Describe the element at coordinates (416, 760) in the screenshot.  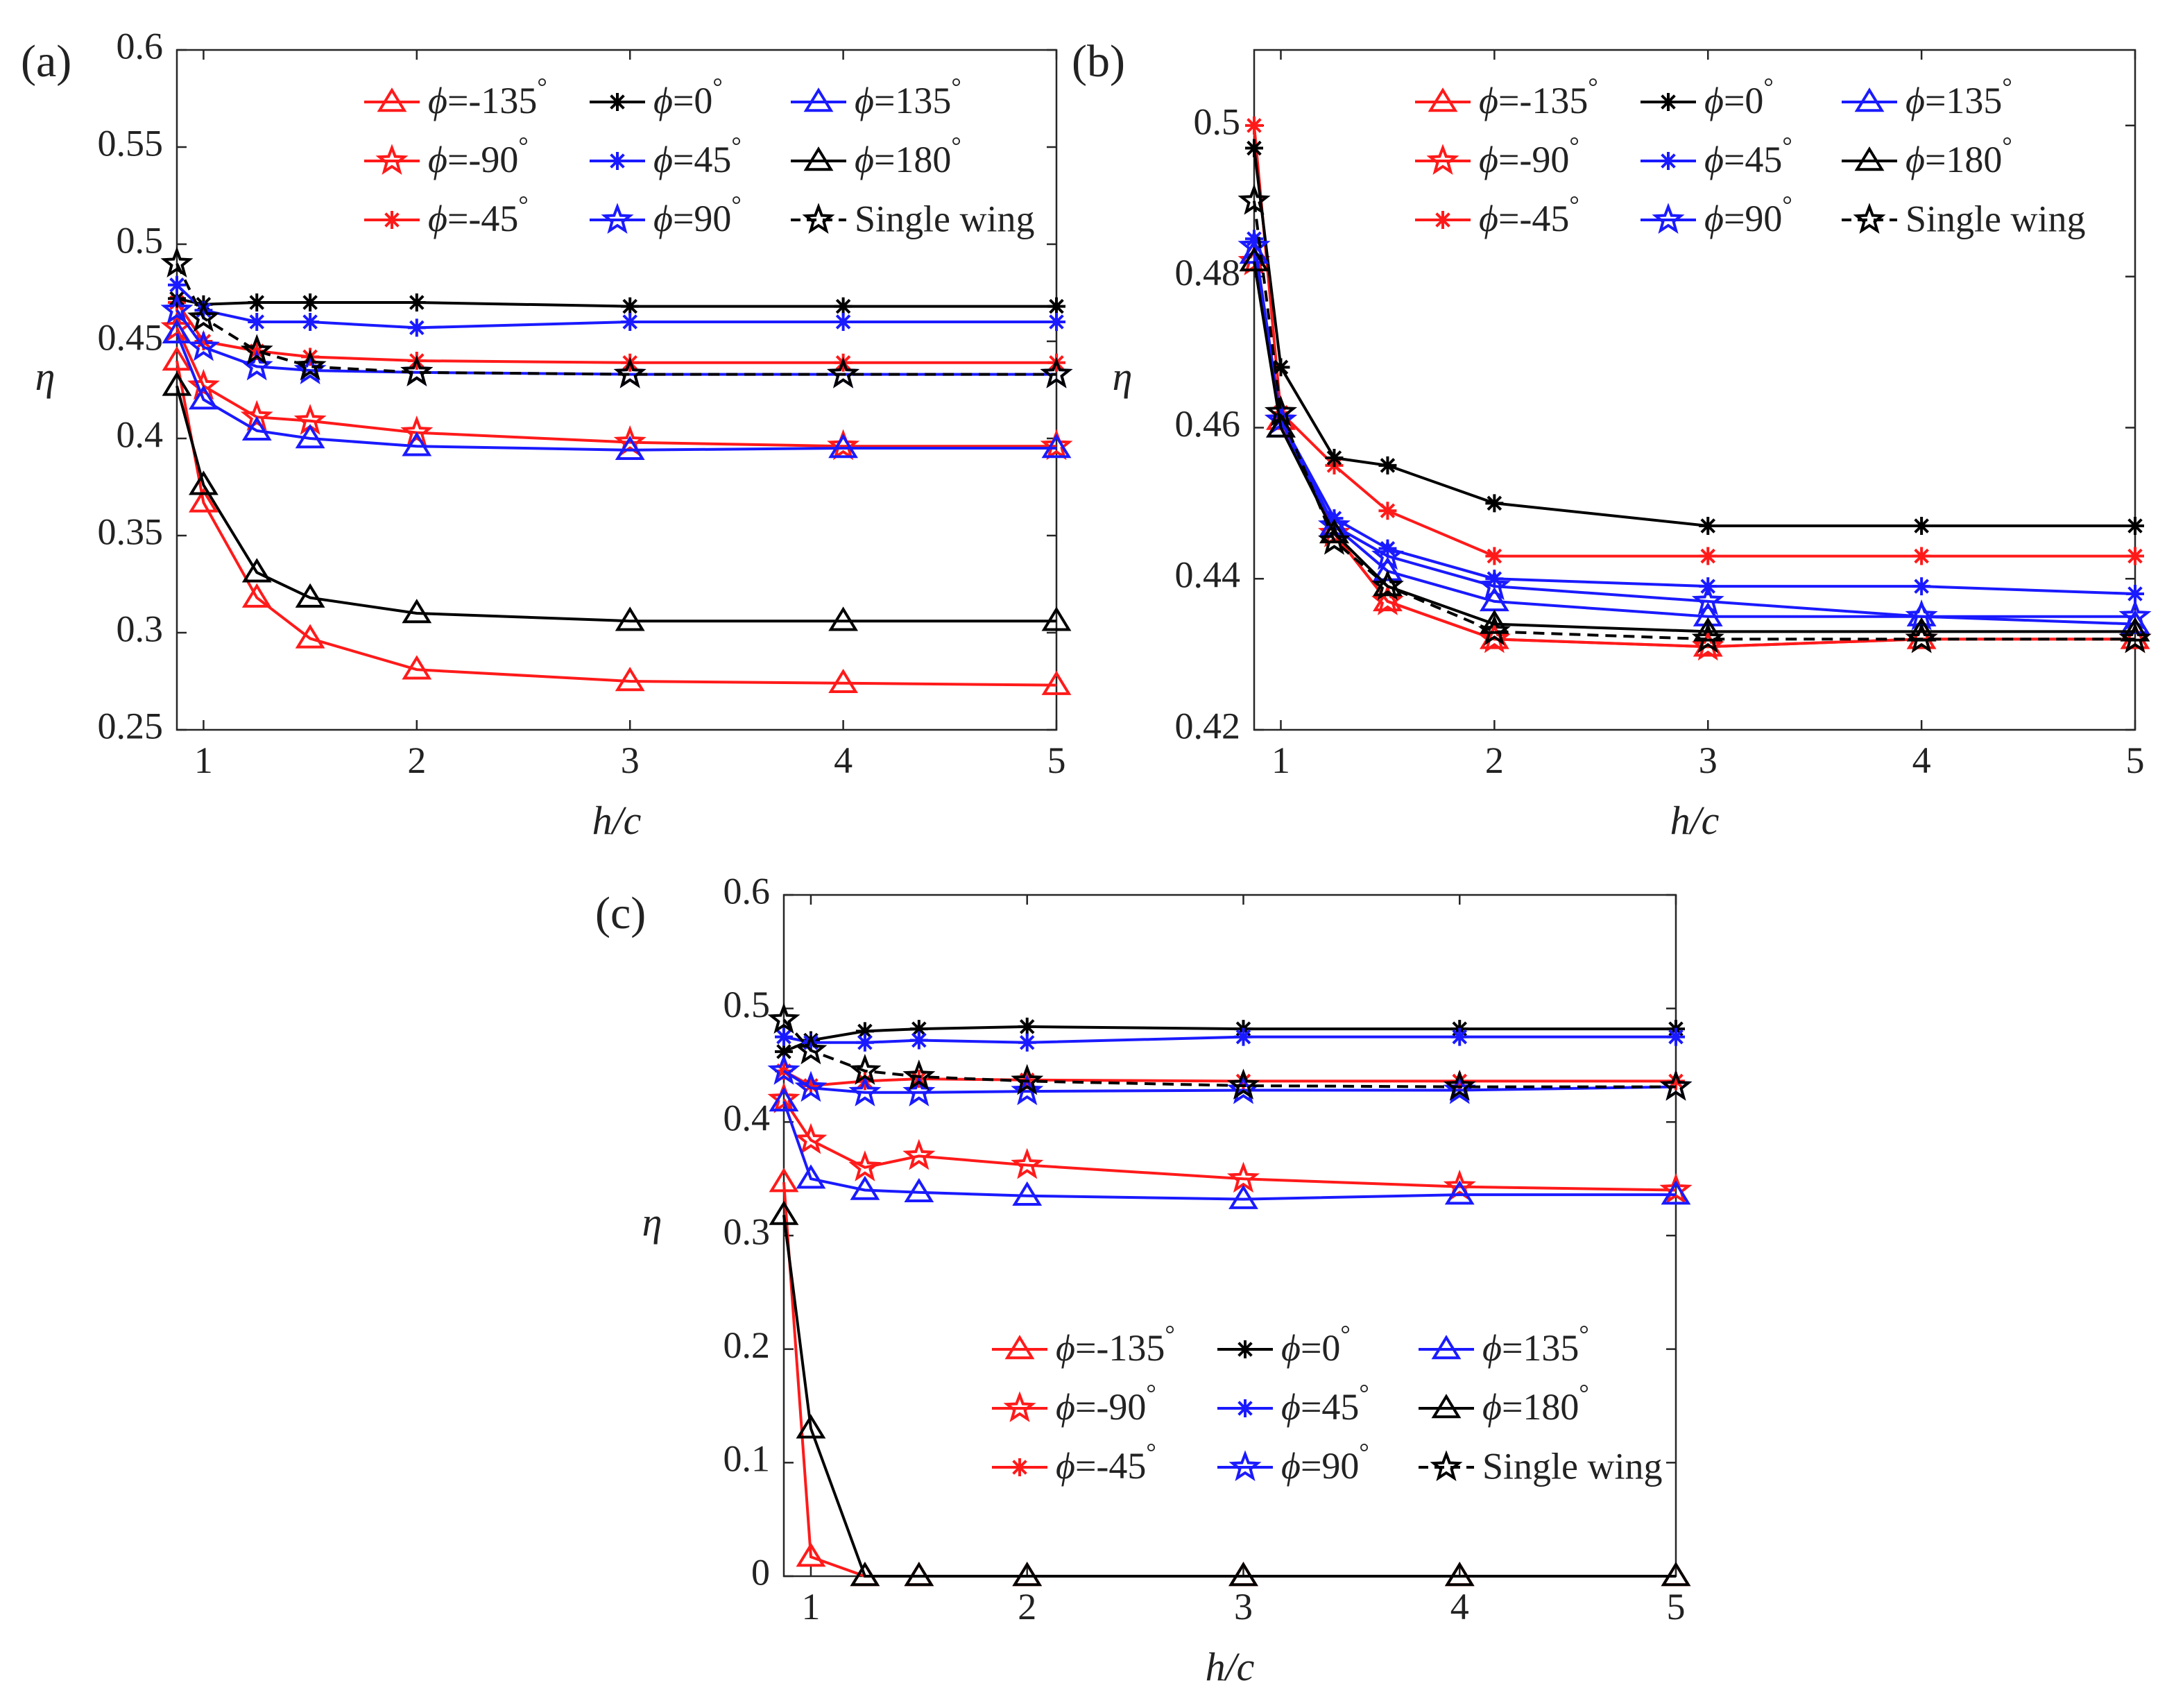
I see `x-tick-label: 2` at that location.